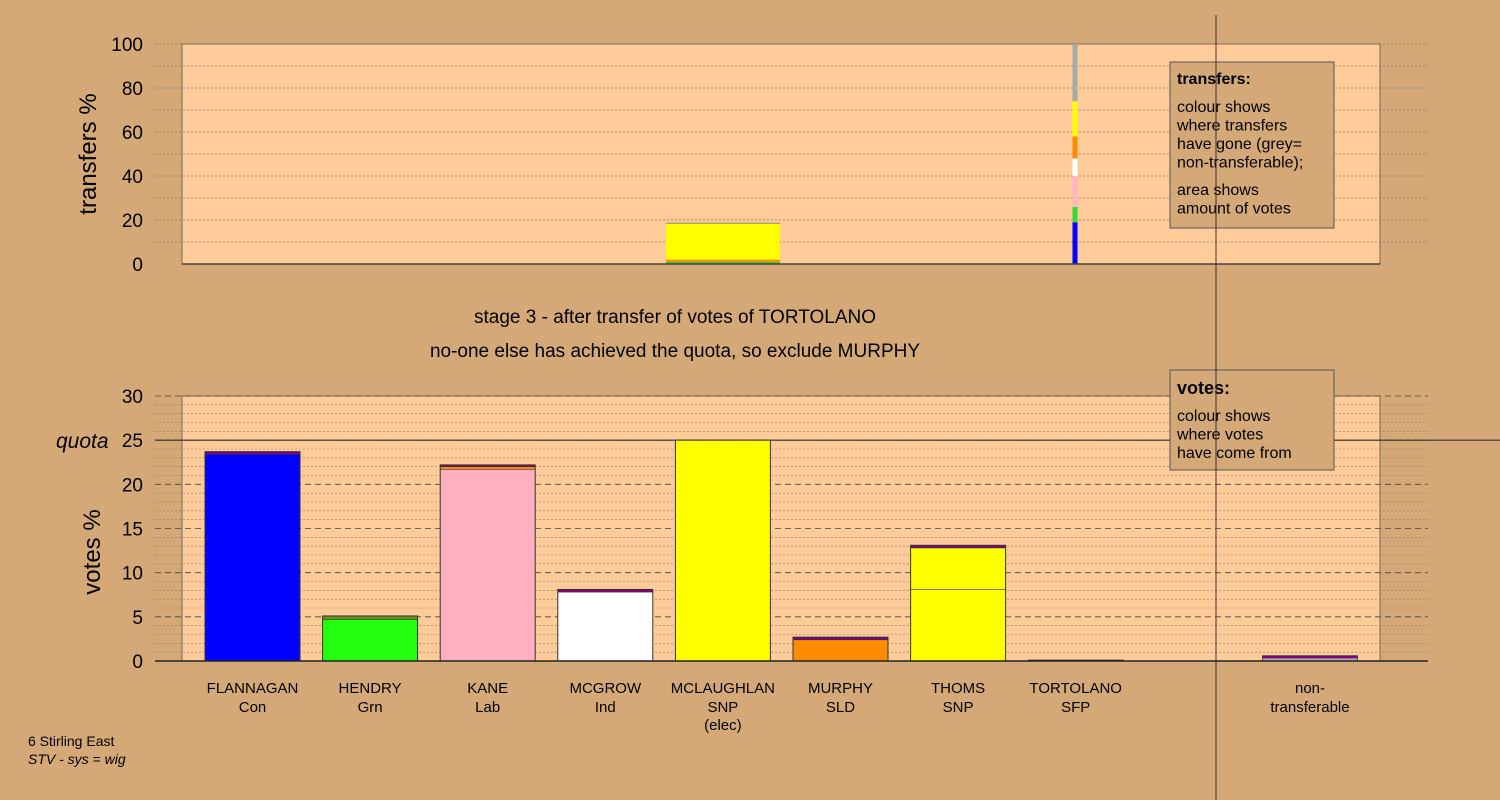  I want to click on transfers-legend-line: where transfers, so click(1231, 126).